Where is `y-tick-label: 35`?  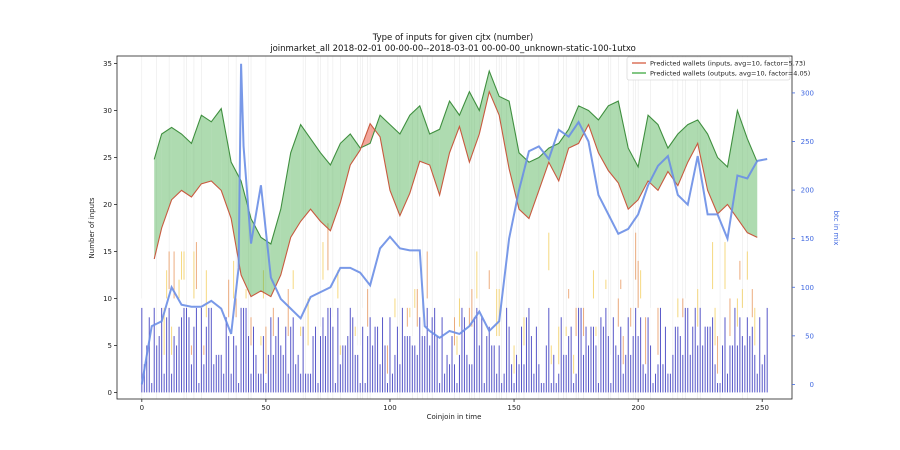
y-tick-label: 35 is located at coordinates (107, 64).